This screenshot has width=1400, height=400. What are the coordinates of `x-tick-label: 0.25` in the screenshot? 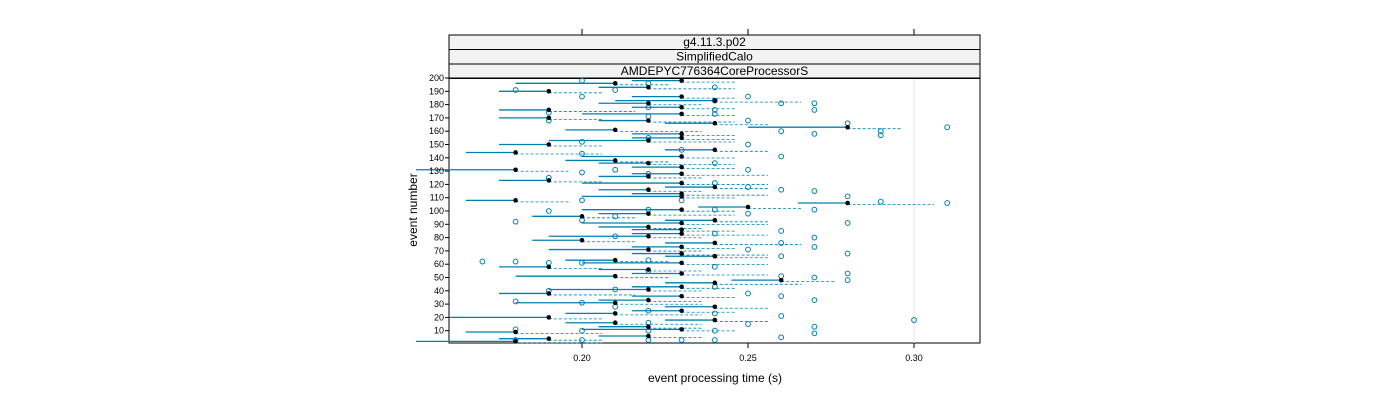 It's located at (748, 358).